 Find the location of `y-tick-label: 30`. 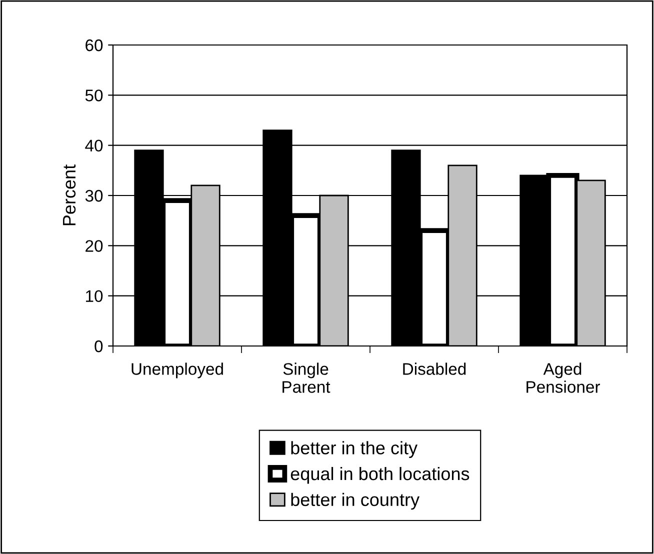

y-tick-label: 30 is located at coordinates (94, 196).